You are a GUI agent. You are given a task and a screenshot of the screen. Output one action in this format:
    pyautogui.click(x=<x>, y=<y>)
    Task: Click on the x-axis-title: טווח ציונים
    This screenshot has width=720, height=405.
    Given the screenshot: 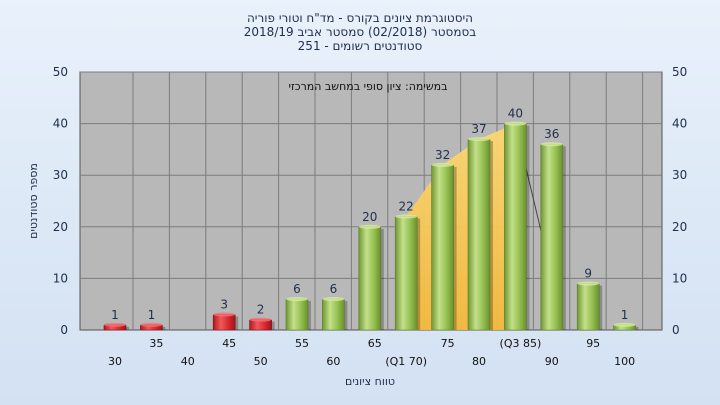 What is the action you would take?
    pyautogui.click(x=370, y=381)
    